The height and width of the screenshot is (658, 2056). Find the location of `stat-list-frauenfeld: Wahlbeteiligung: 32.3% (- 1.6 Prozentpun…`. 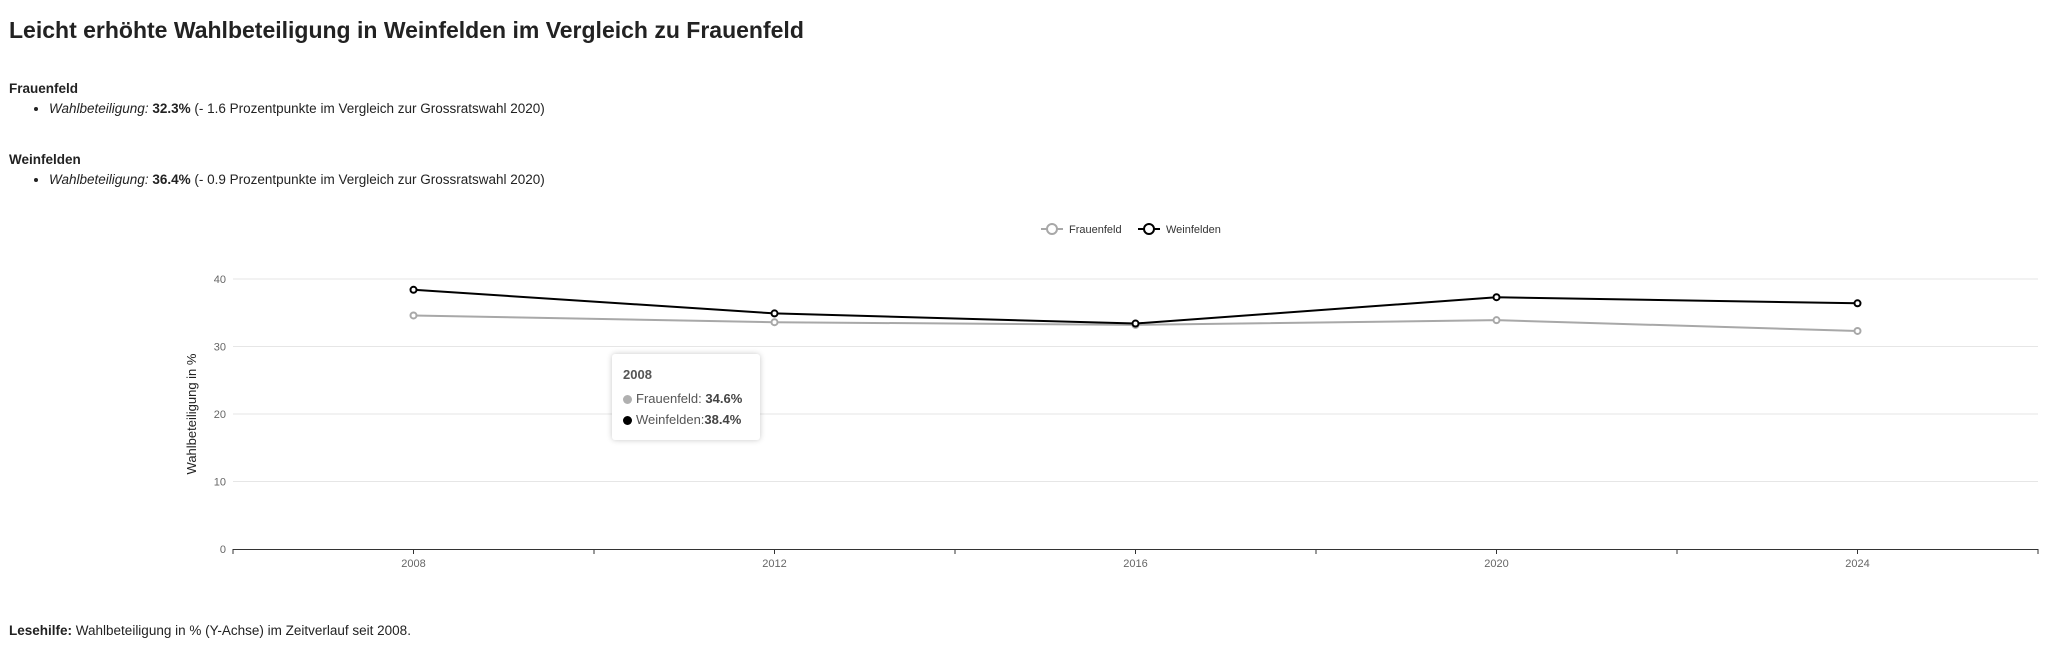

stat-list-frauenfeld: Wahlbeteiligung: 32.3% (- 1.6 Prozentpun… is located at coordinates (277, 109).